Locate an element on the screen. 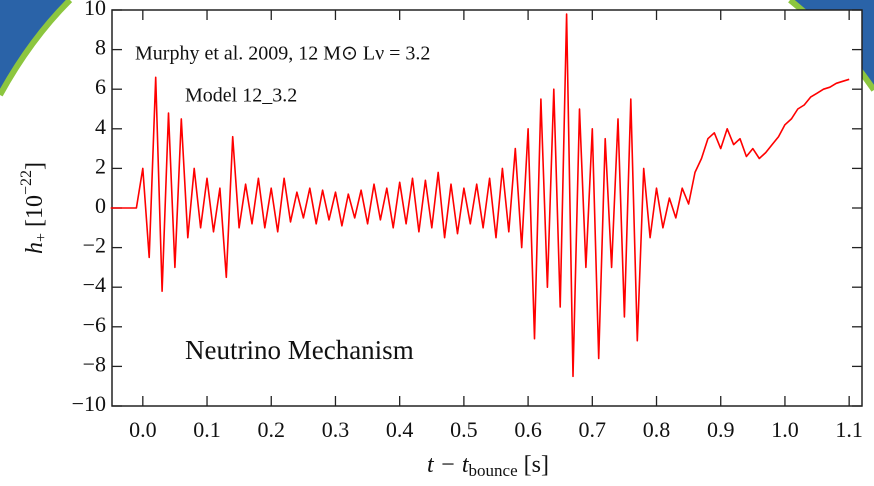 The height and width of the screenshot is (486, 874). y-tick-label: 4 is located at coordinates (100, 126).